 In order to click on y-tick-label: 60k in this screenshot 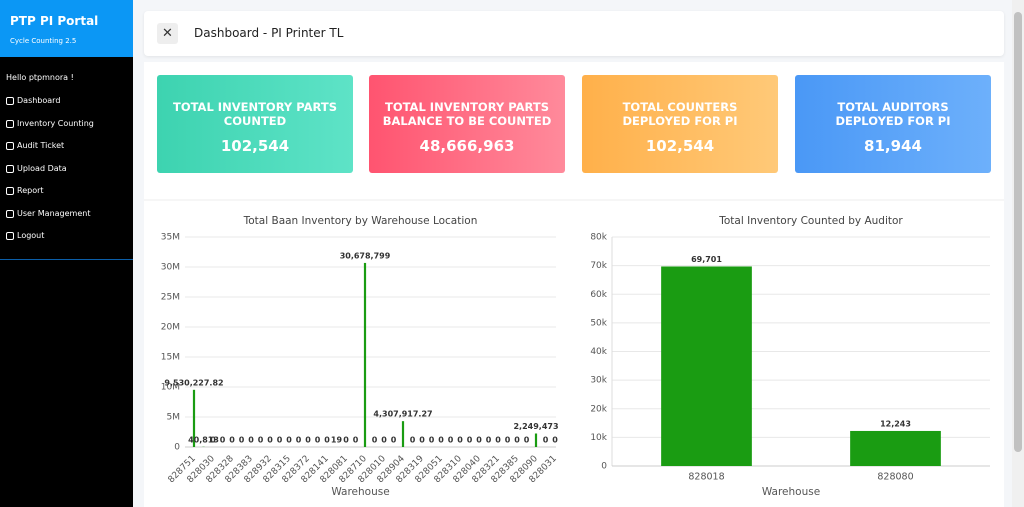, I will do `click(598, 295)`.